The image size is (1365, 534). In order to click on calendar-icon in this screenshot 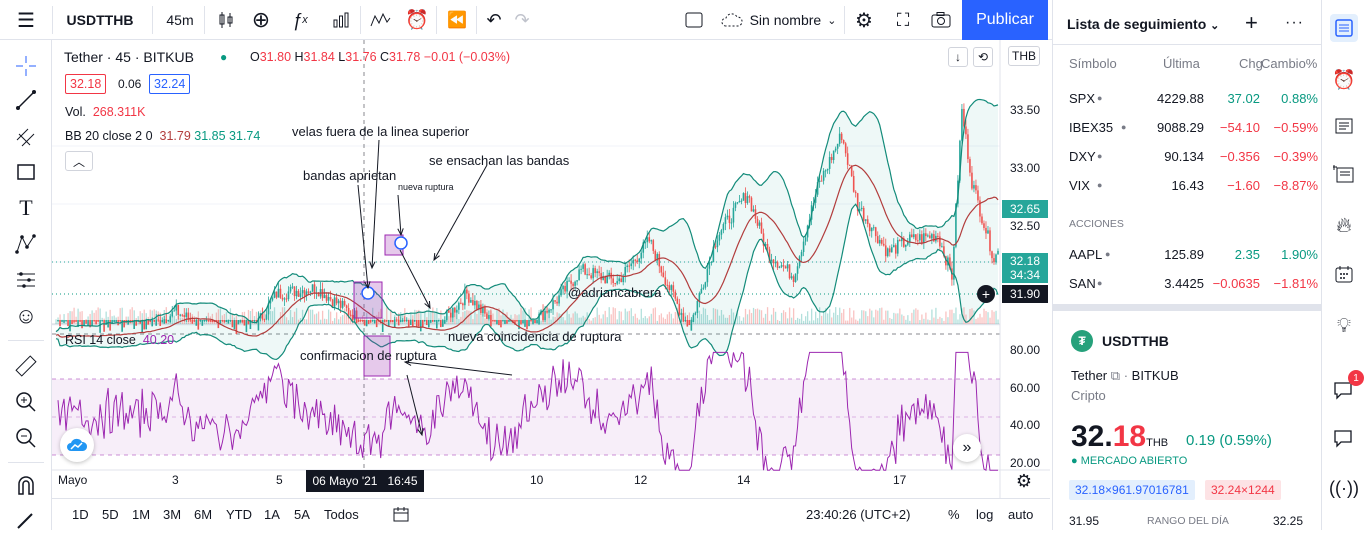, I will do `click(1344, 274)`.